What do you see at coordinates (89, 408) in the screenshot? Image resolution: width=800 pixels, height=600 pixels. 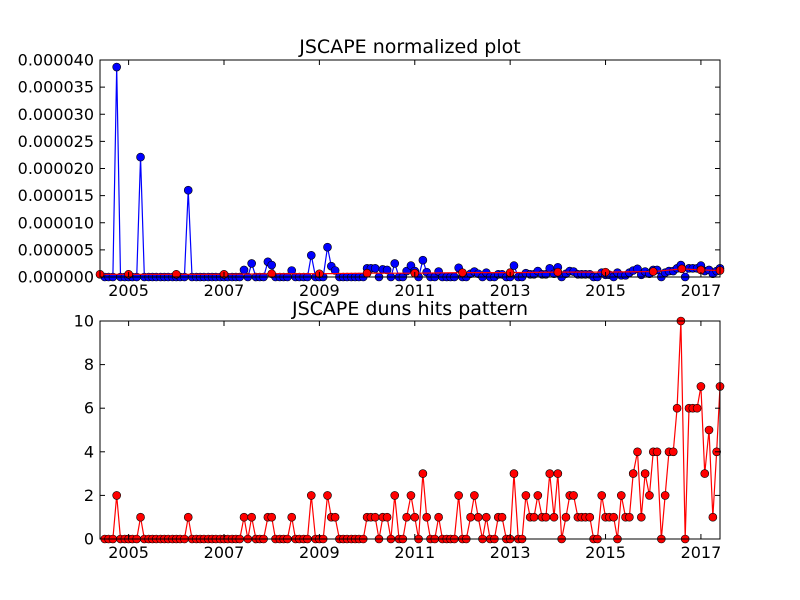 I see `y-tick-label: 6` at bounding box center [89, 408].